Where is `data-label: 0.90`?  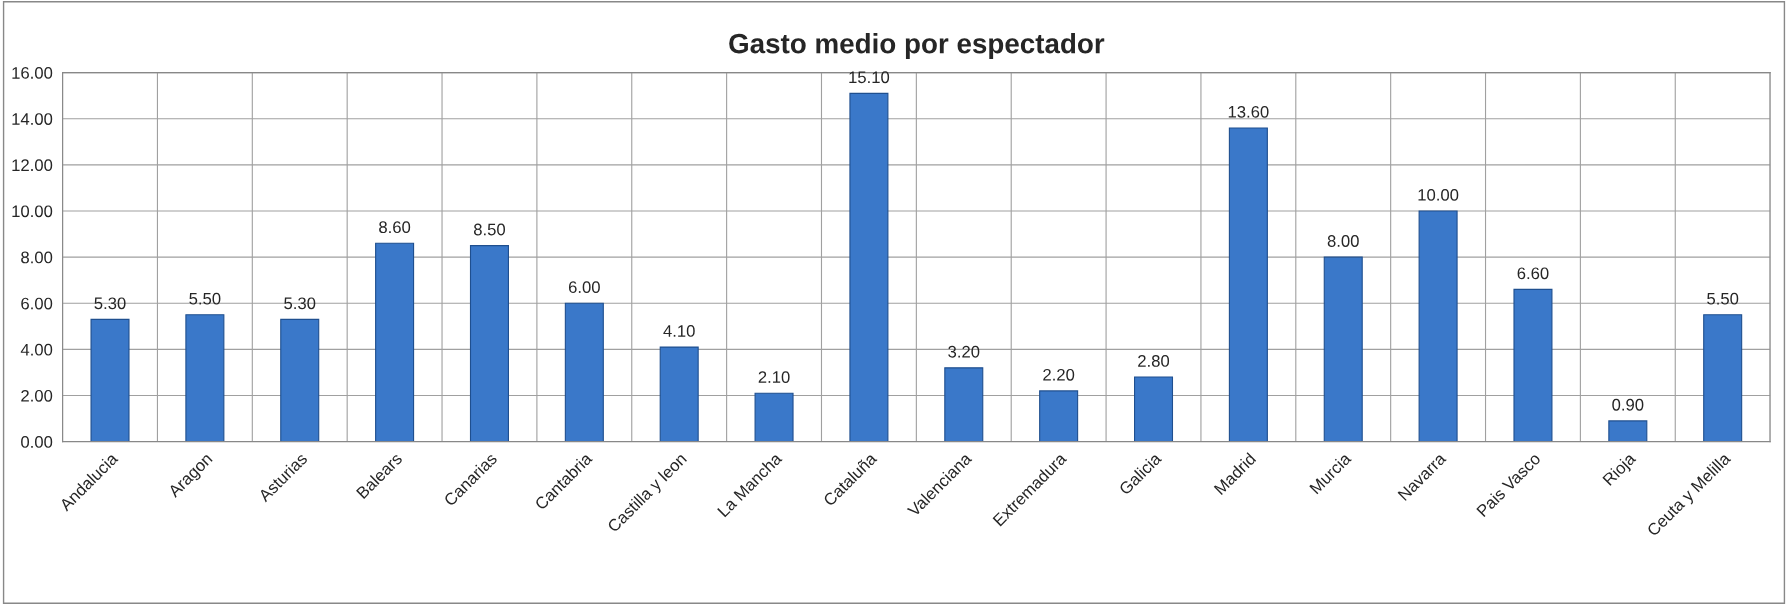
data-label: 0.90 is located at coordinates (1628, 404).